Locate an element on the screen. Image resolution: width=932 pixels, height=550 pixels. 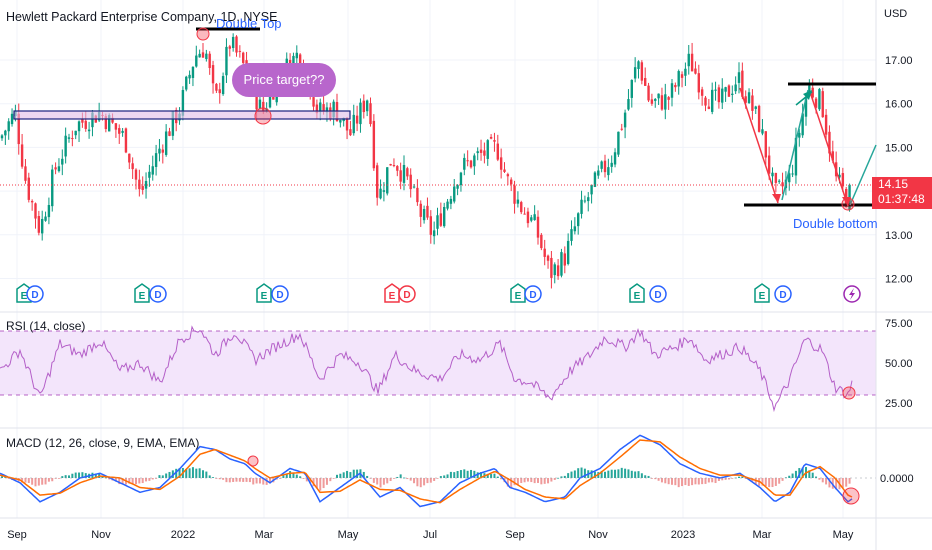
dividend-icon is located at coordinates (533, 294).